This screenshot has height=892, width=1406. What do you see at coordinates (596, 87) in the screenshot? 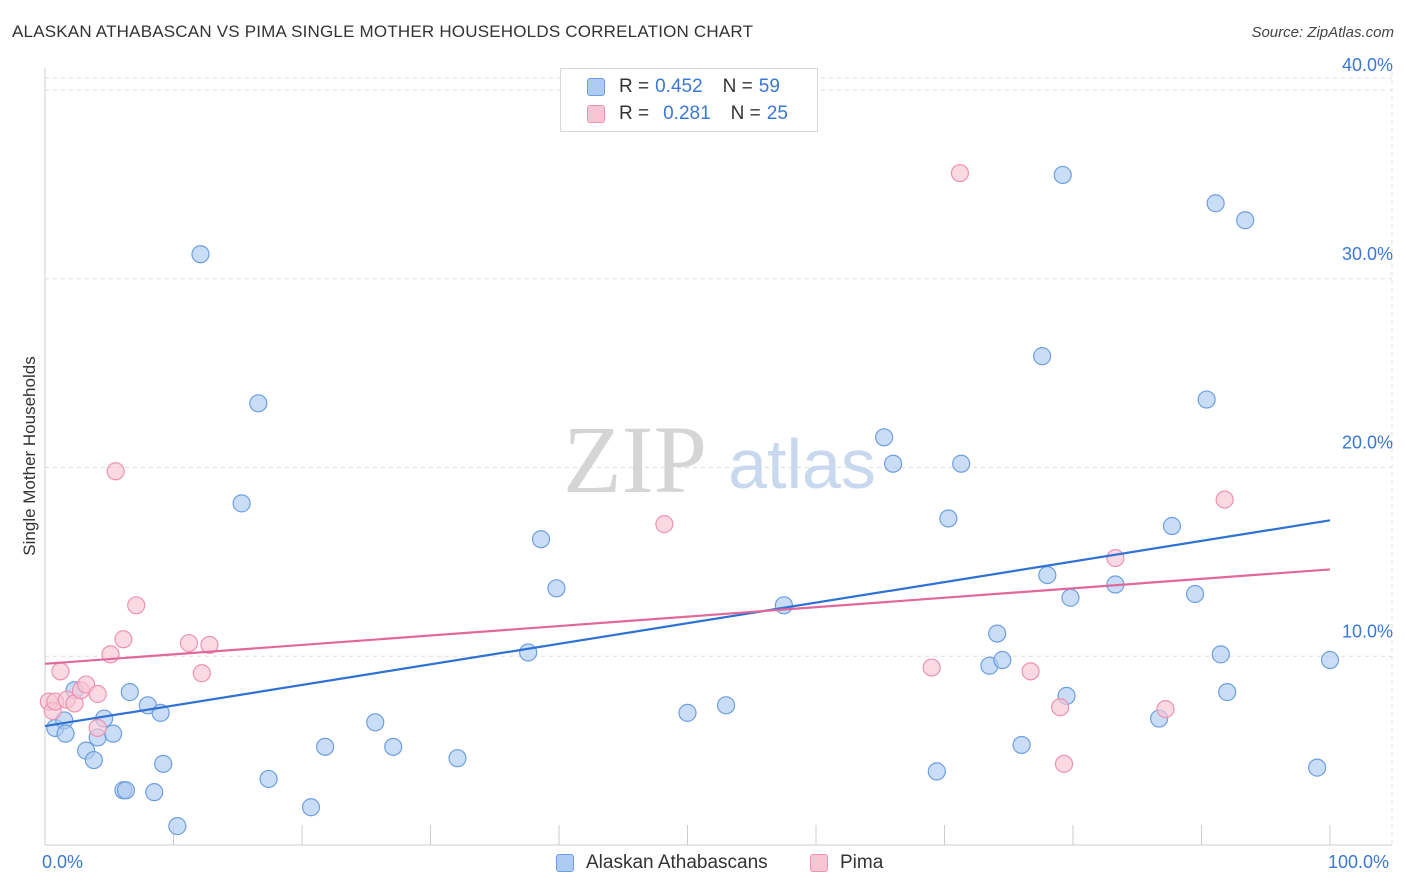
I see `legend-swatch-alaskan` at bounding box center [596, 87].